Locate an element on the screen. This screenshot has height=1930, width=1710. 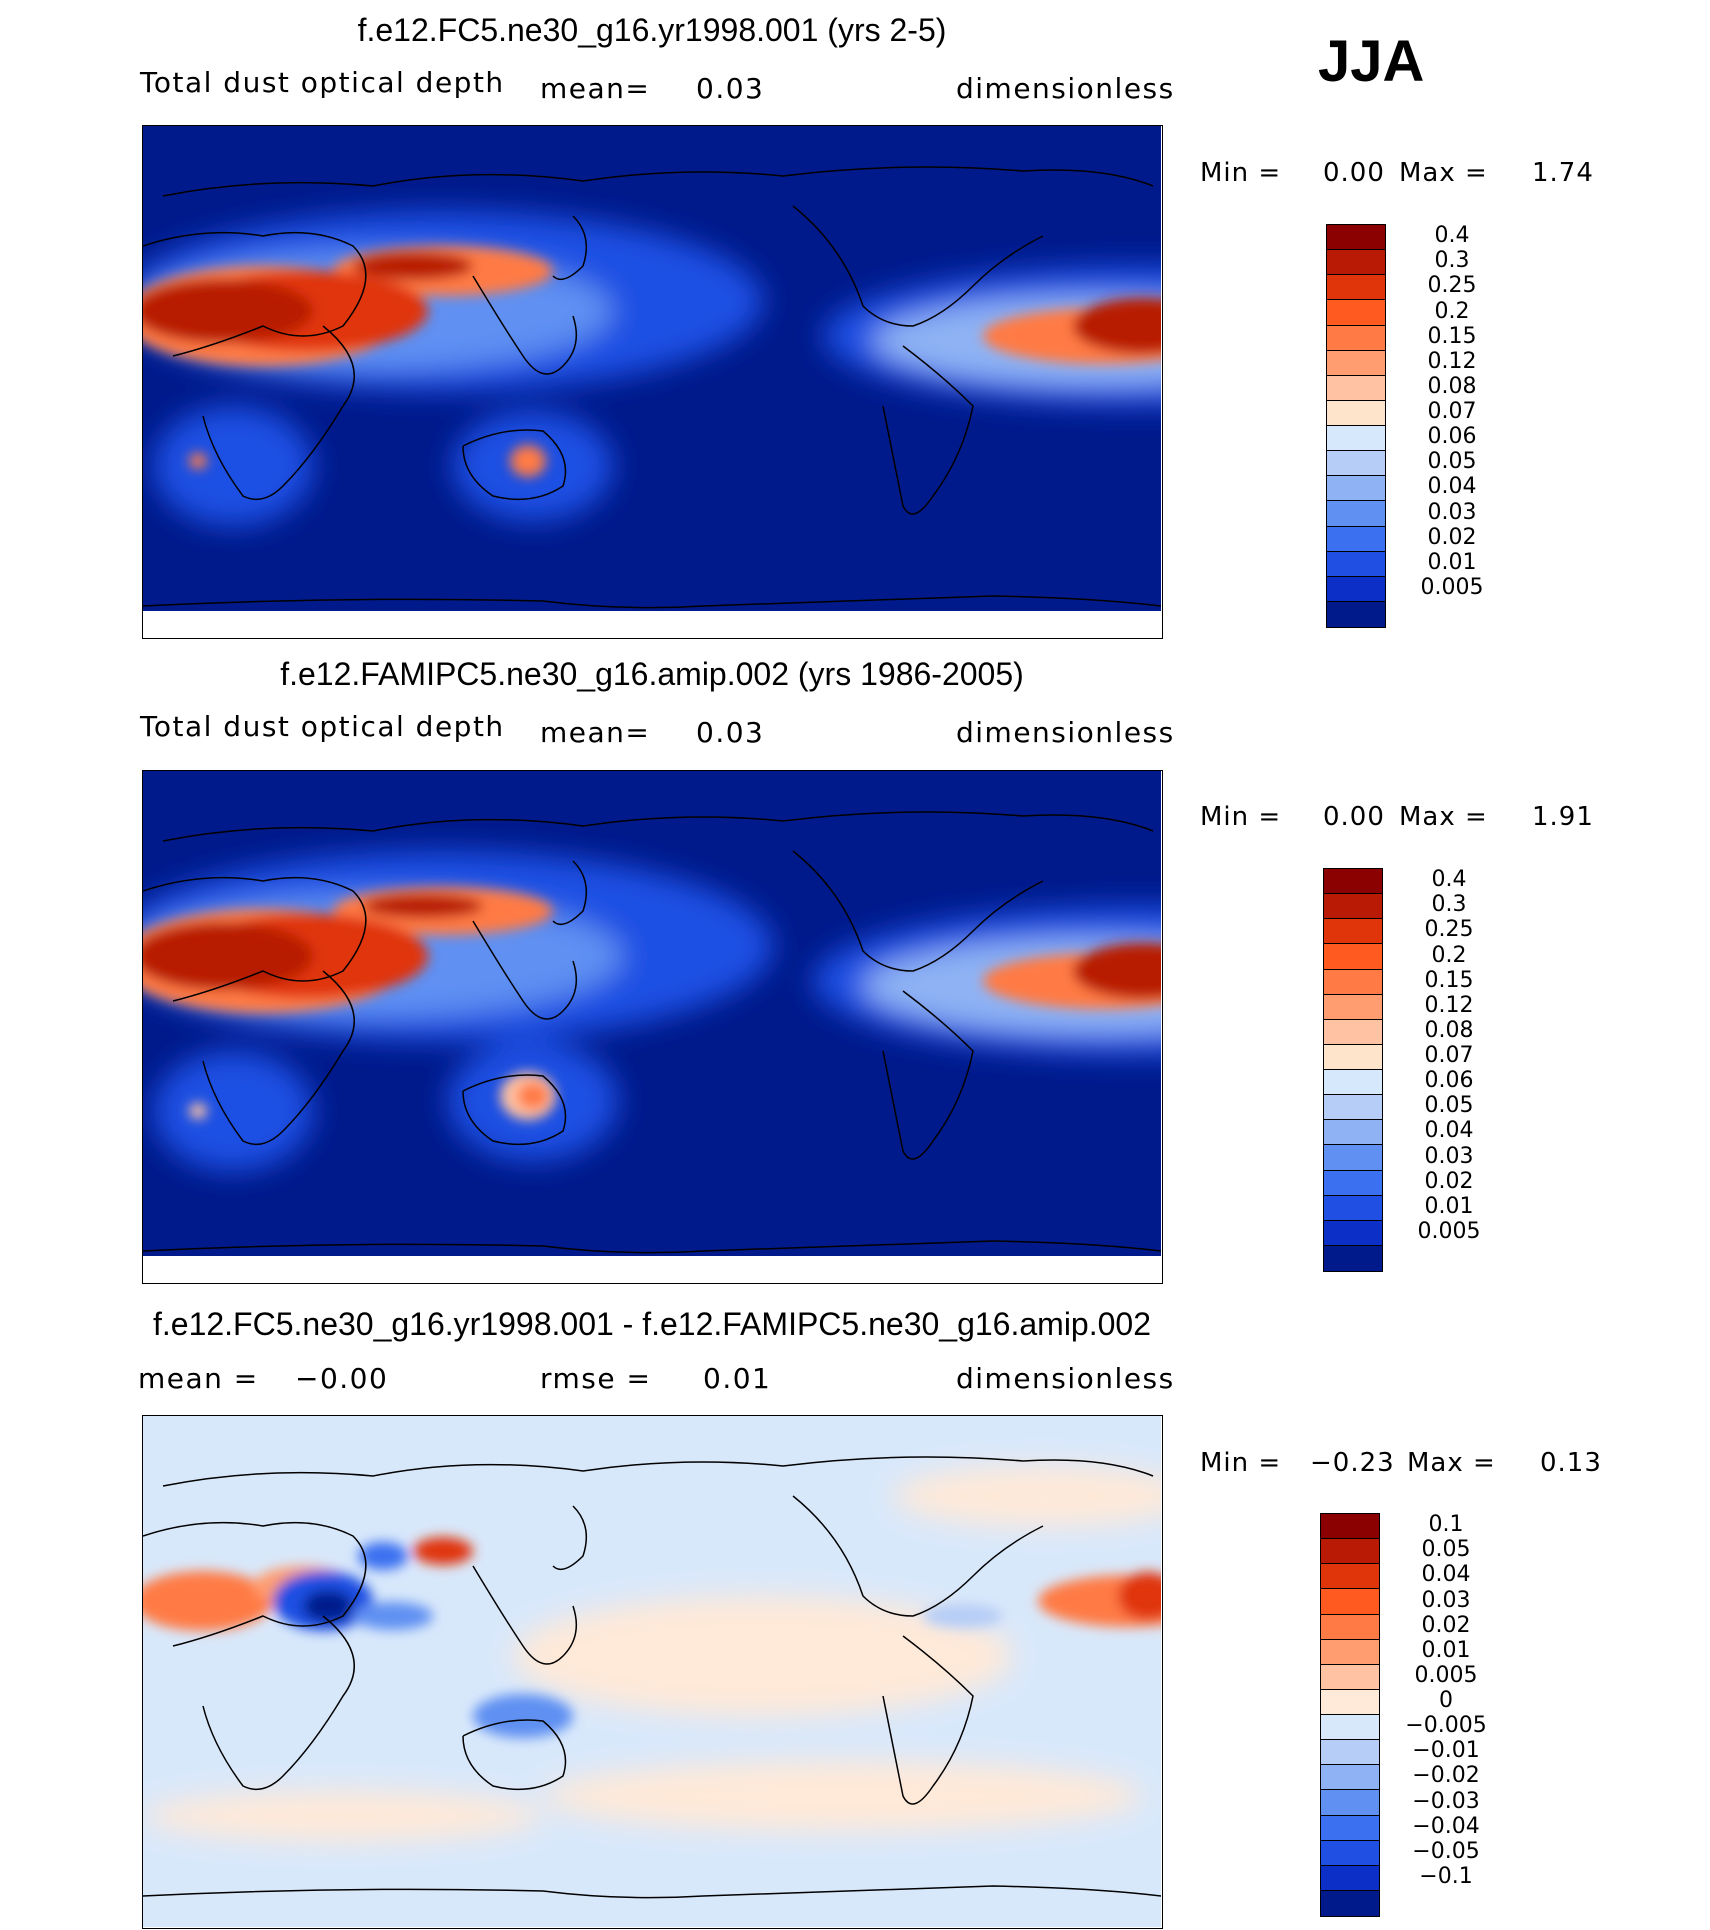
panel1-max-label: Max = is located at coordinates (1443, 173).